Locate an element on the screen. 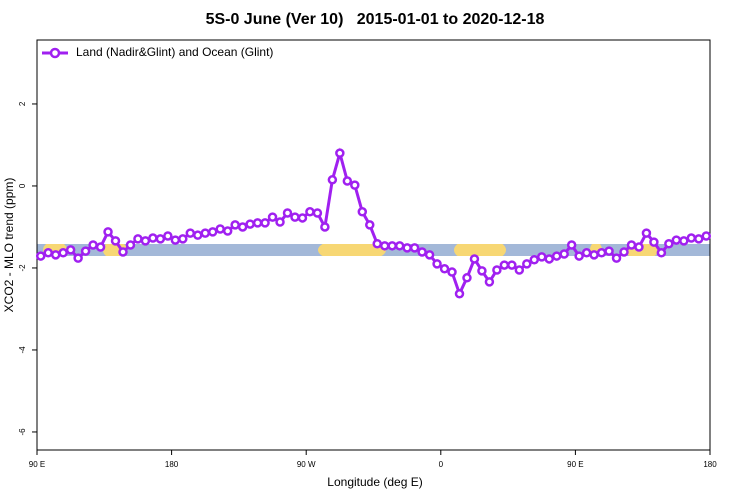 The height and width of the screenshot is (500, 750). y-tick-label: 2 is located at coordinates (22, 103).